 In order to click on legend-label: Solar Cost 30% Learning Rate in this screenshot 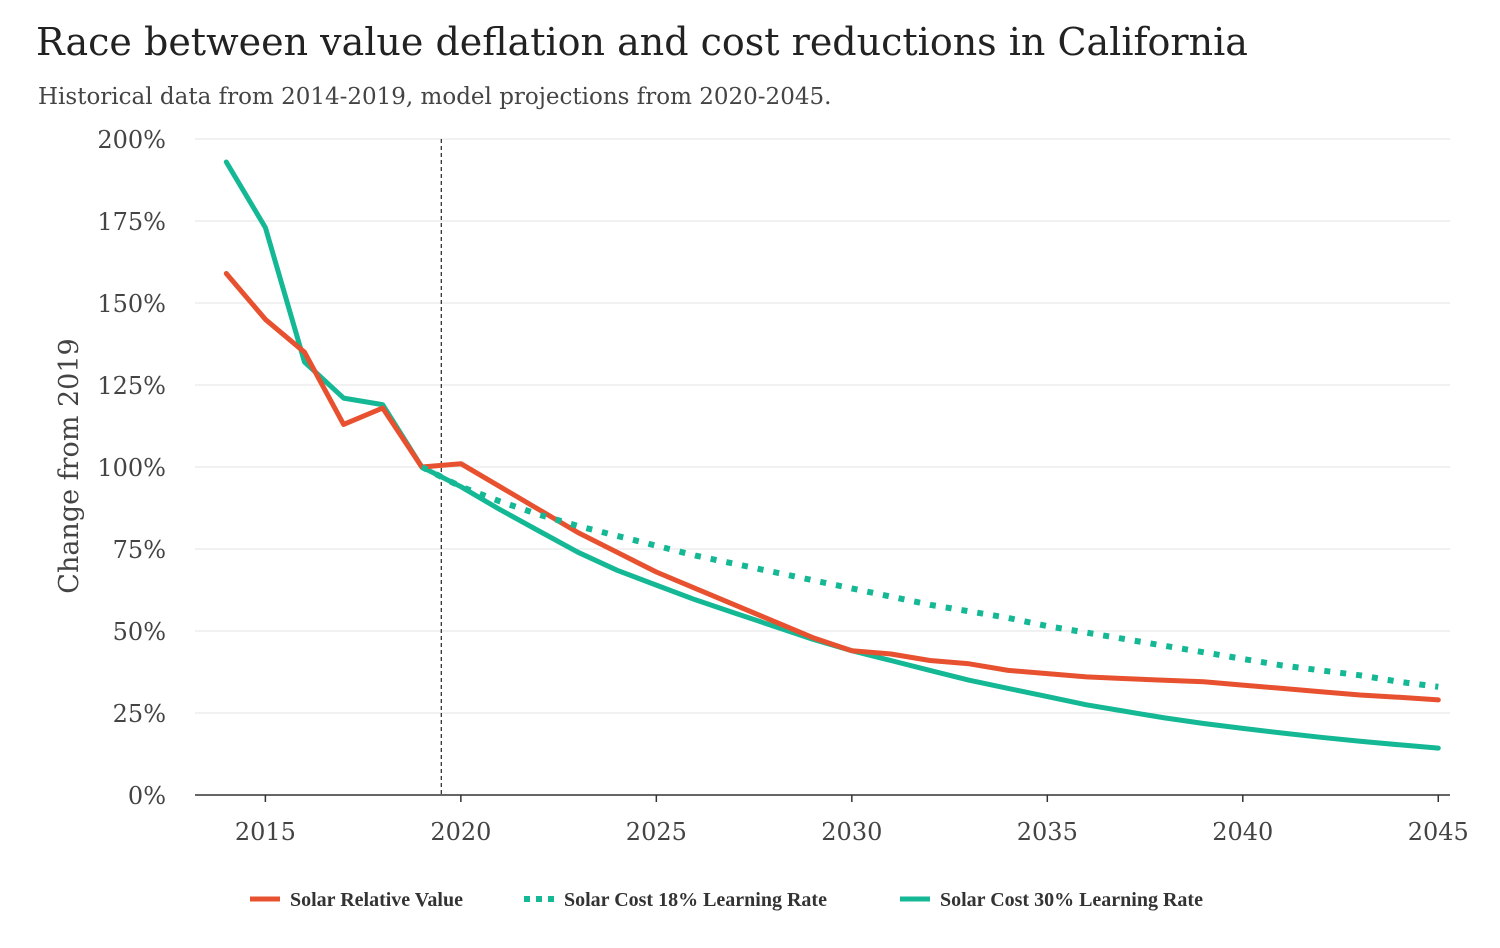, I will do `click(1071, 900)`.